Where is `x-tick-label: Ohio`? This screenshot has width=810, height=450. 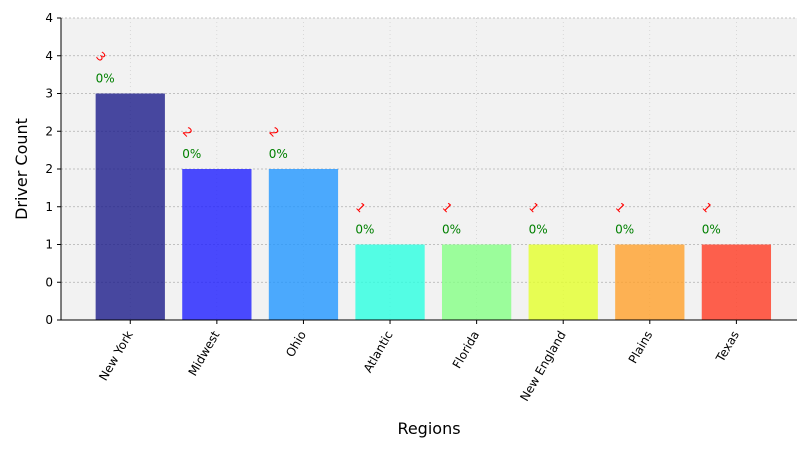
x-tick-label: Ohio is located at coordinates (296, 344).